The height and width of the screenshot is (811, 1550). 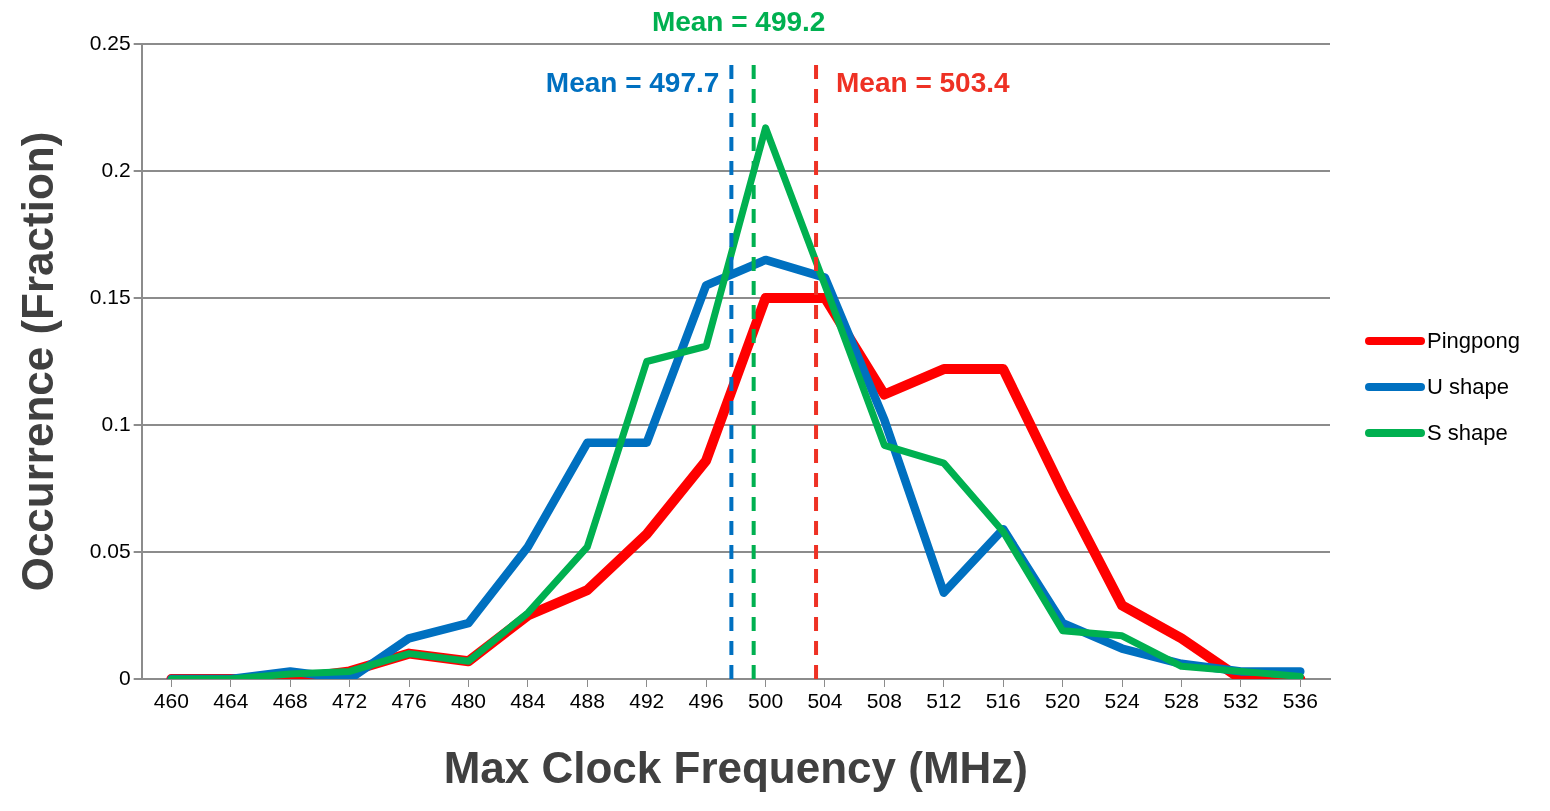 What do you see at coordinates (1181, 701) in the screenshot?
I see `x-tick-label: 528` at bounding box center [1181, 701].